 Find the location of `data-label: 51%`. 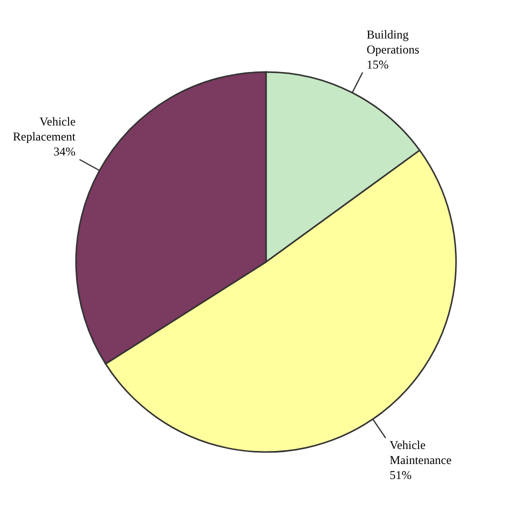

data-label: 51% is located at coordinates (401, 475).